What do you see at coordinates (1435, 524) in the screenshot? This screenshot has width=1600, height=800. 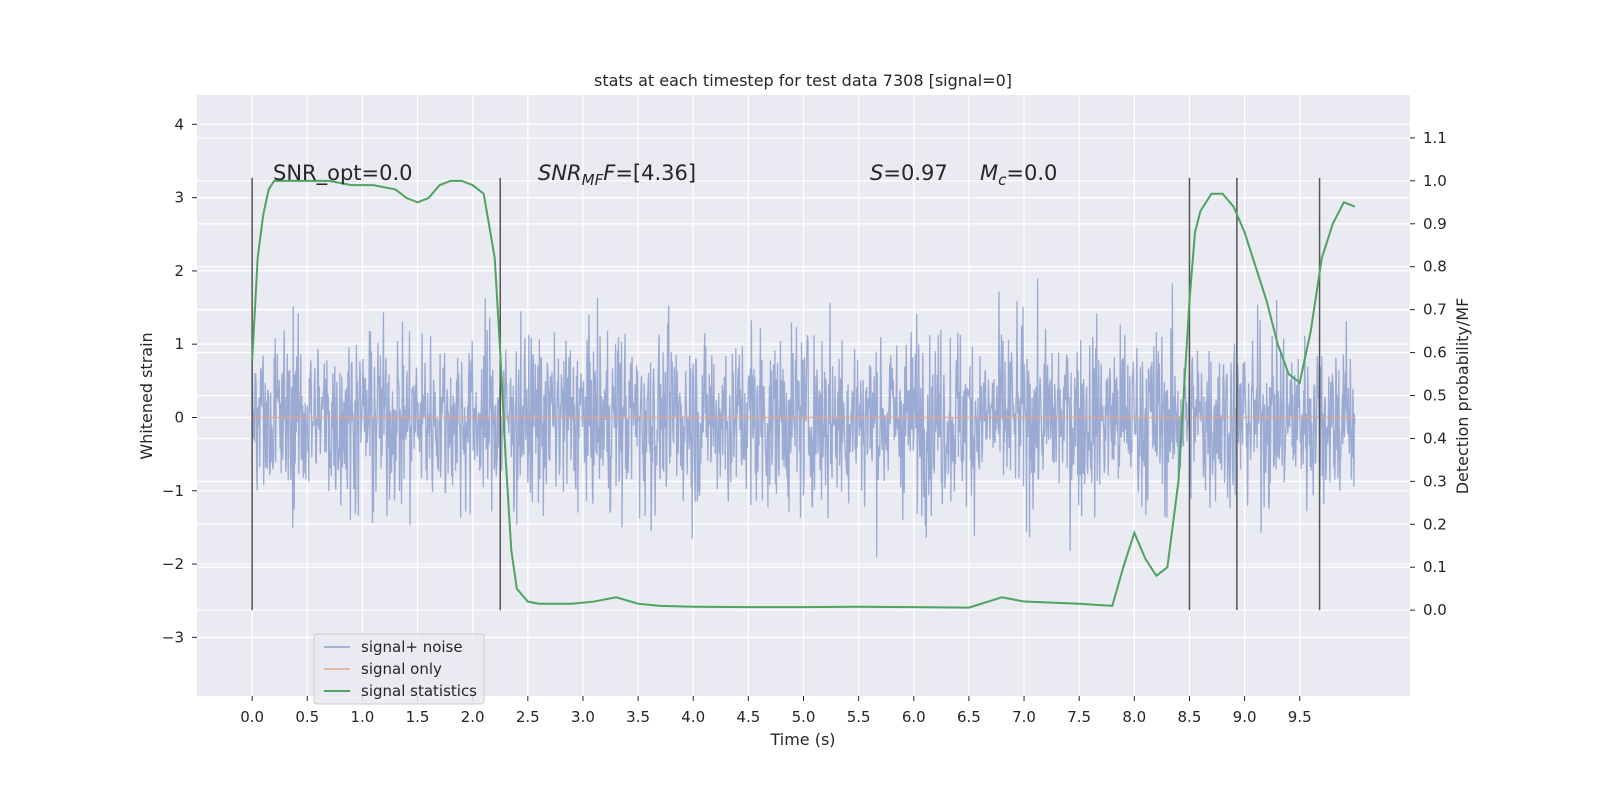 I see `y-right-tick-label: 0.2` at bounding box center [1435, 524].